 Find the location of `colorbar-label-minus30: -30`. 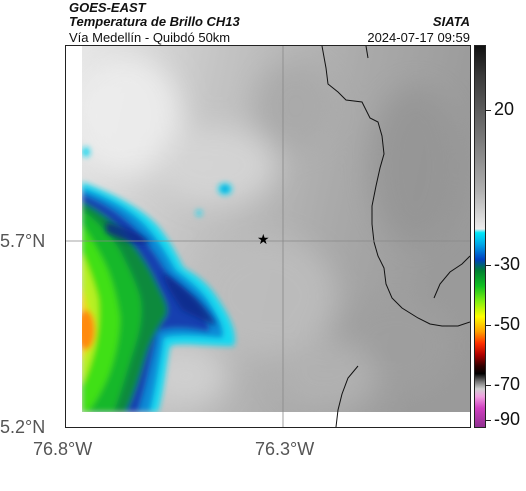

colorbar-label-minus30: -30 is located at coordinates (507, 264).